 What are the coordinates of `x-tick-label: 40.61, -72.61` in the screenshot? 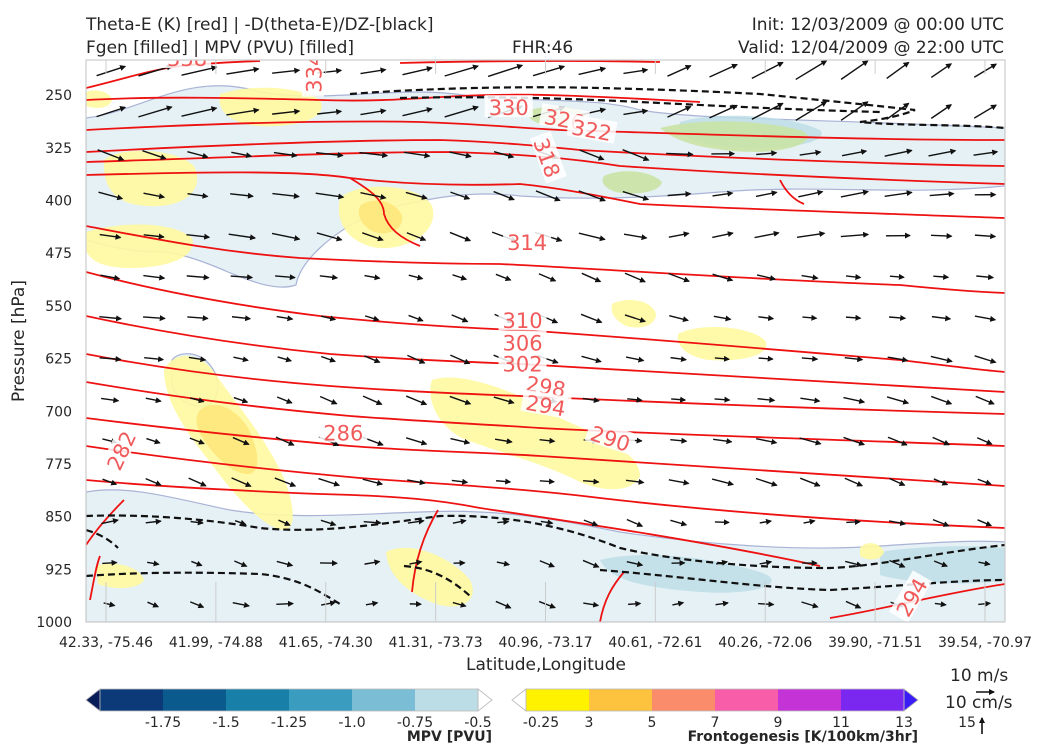 It's located at (655, 643).